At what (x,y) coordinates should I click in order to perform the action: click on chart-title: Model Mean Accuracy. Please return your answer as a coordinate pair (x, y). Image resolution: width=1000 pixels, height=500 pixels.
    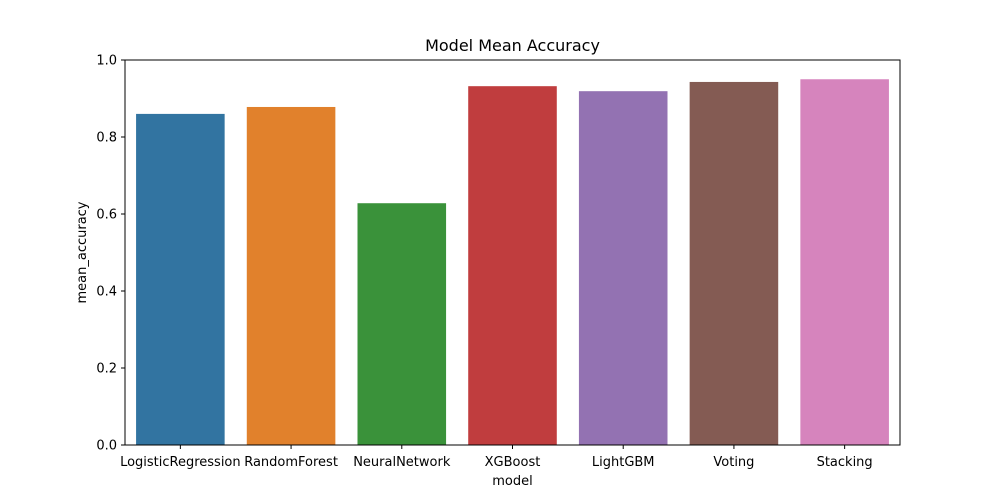
    Looking at the image, I should click on (512, 45).